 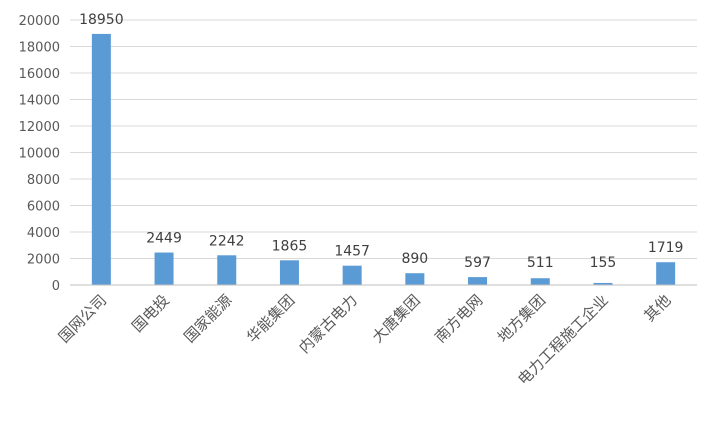 I want to click on data-label: 890, so click(x=414, y=259).